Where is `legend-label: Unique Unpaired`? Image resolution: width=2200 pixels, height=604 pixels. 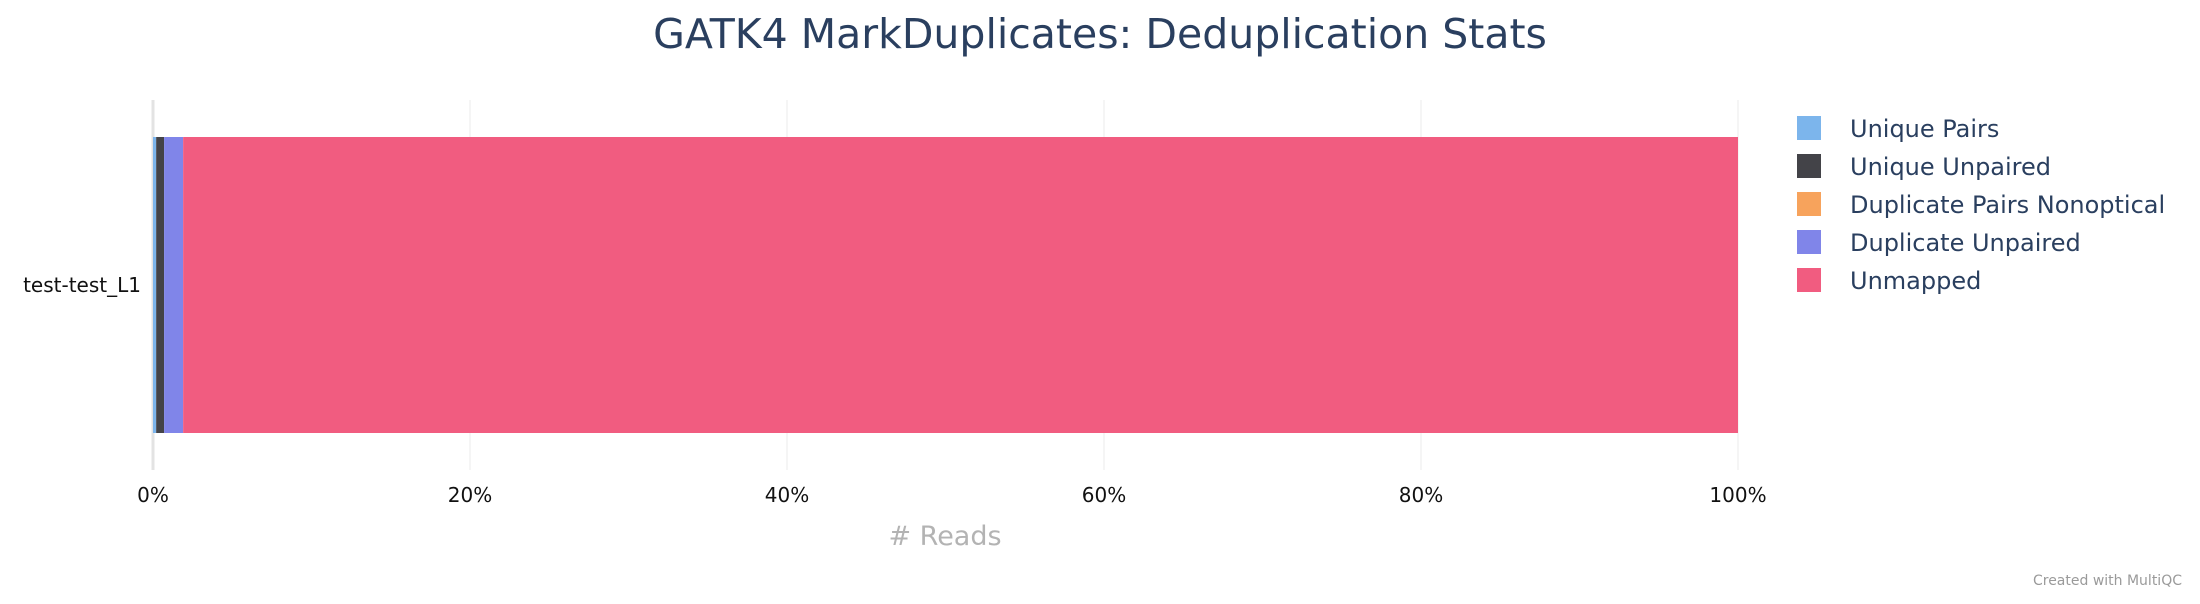 legend-label: Unique Unpaired is located at coordinates (1950, 167).